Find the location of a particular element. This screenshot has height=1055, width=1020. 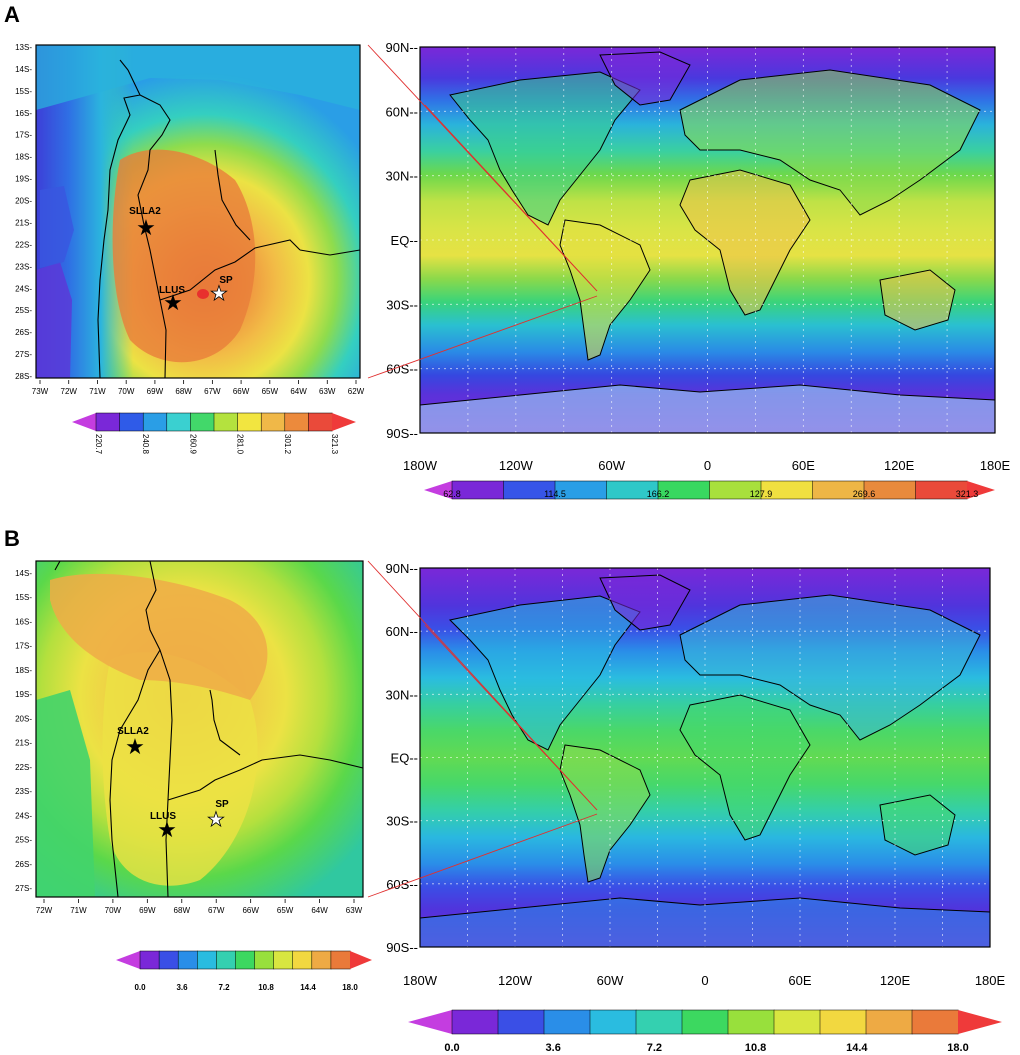

site-label: SP is located at coordinates (226, 280).